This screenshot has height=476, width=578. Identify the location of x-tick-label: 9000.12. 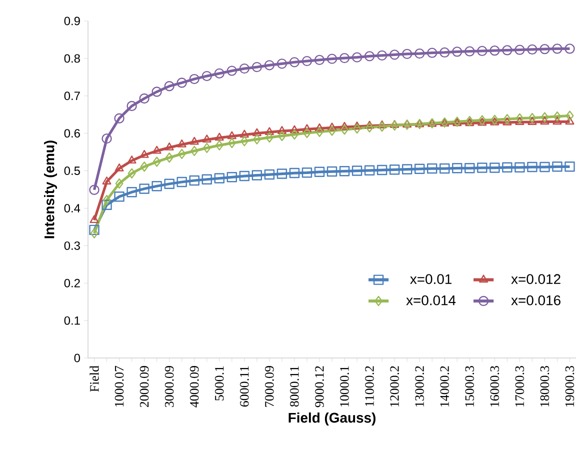
(319, 387).